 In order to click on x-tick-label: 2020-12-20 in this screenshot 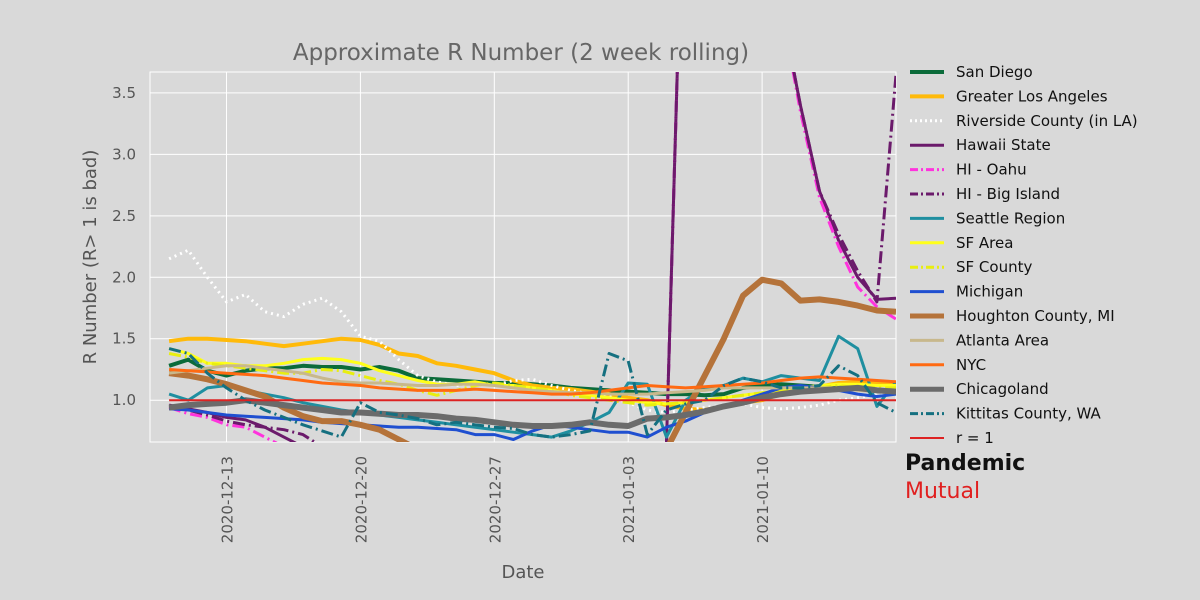, I will do `click(361, 499)`.